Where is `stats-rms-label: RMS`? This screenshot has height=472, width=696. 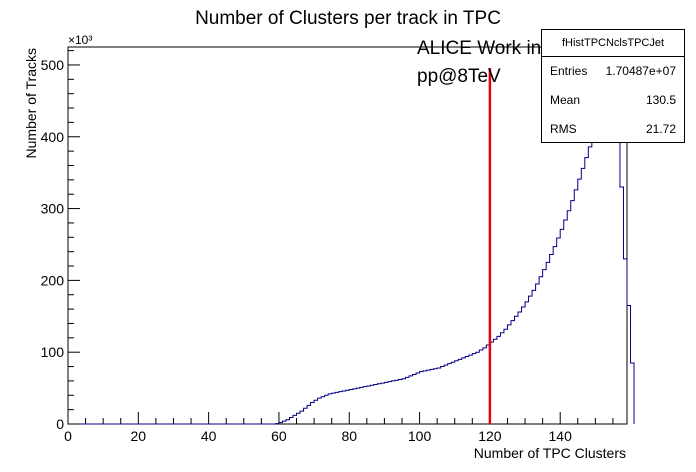
stats-rms-label: RMS is located at coordinates (563, 129).